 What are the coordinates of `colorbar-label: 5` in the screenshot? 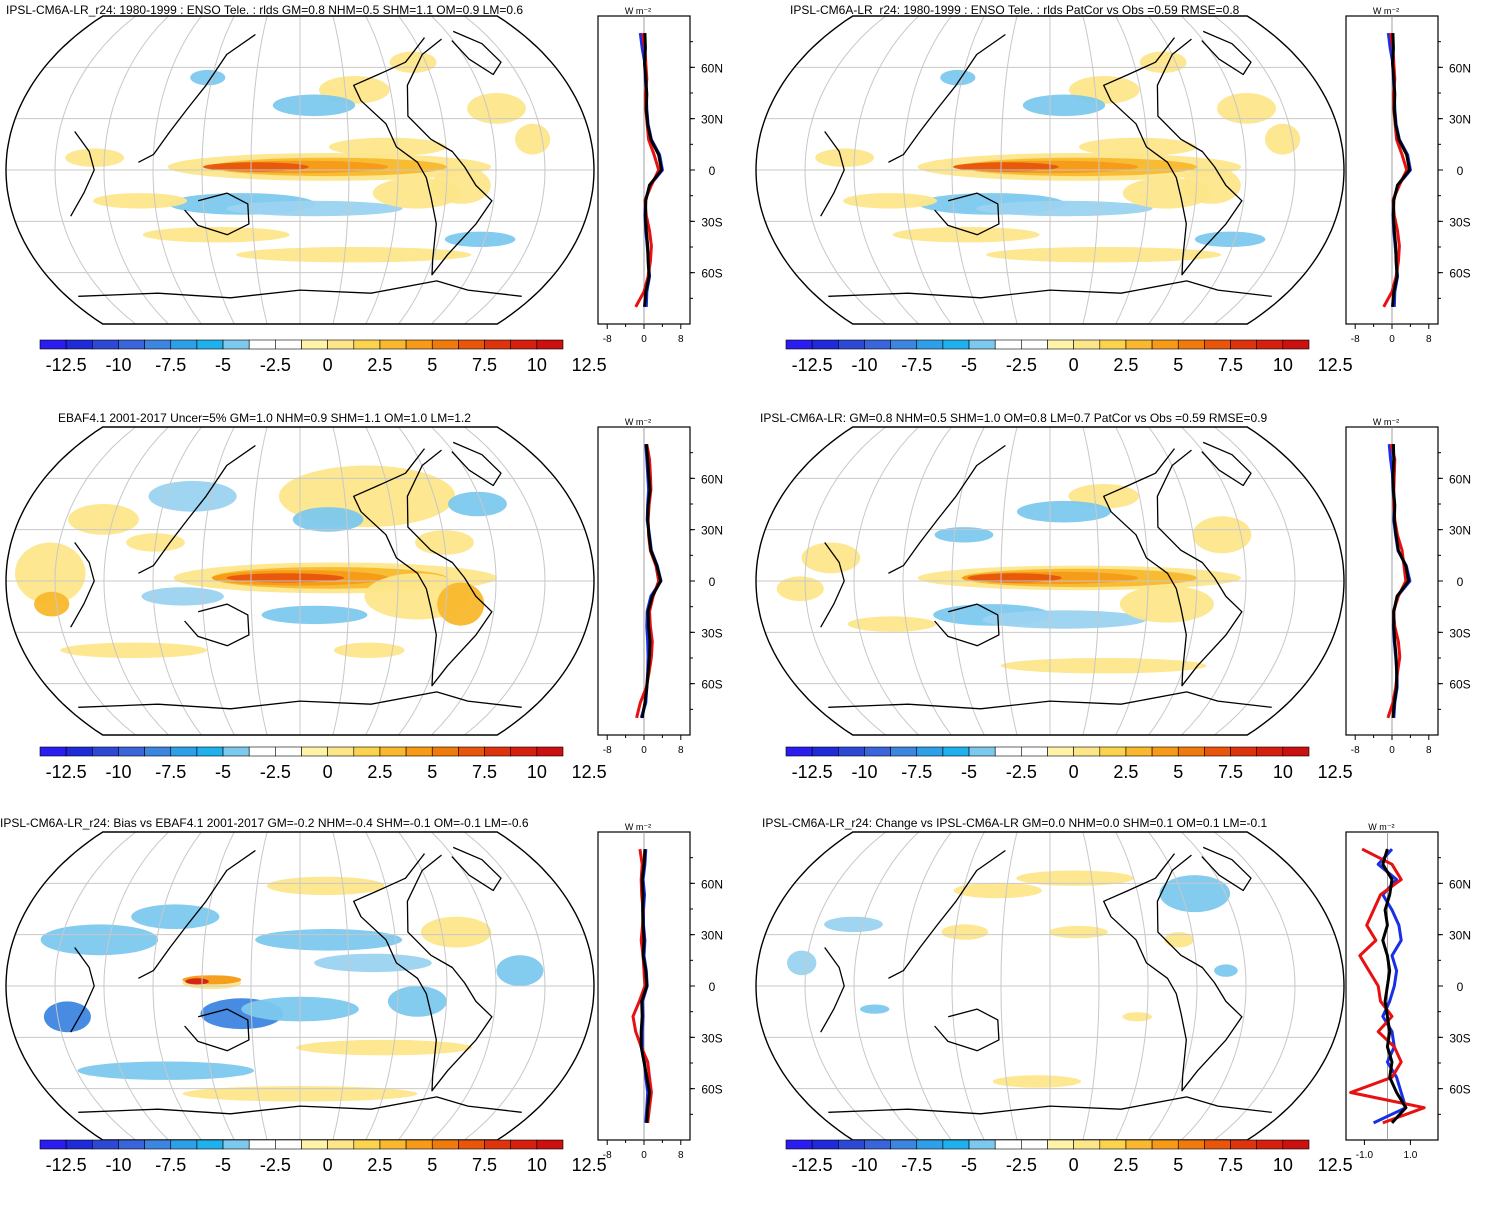 It's located at (1178, 772).